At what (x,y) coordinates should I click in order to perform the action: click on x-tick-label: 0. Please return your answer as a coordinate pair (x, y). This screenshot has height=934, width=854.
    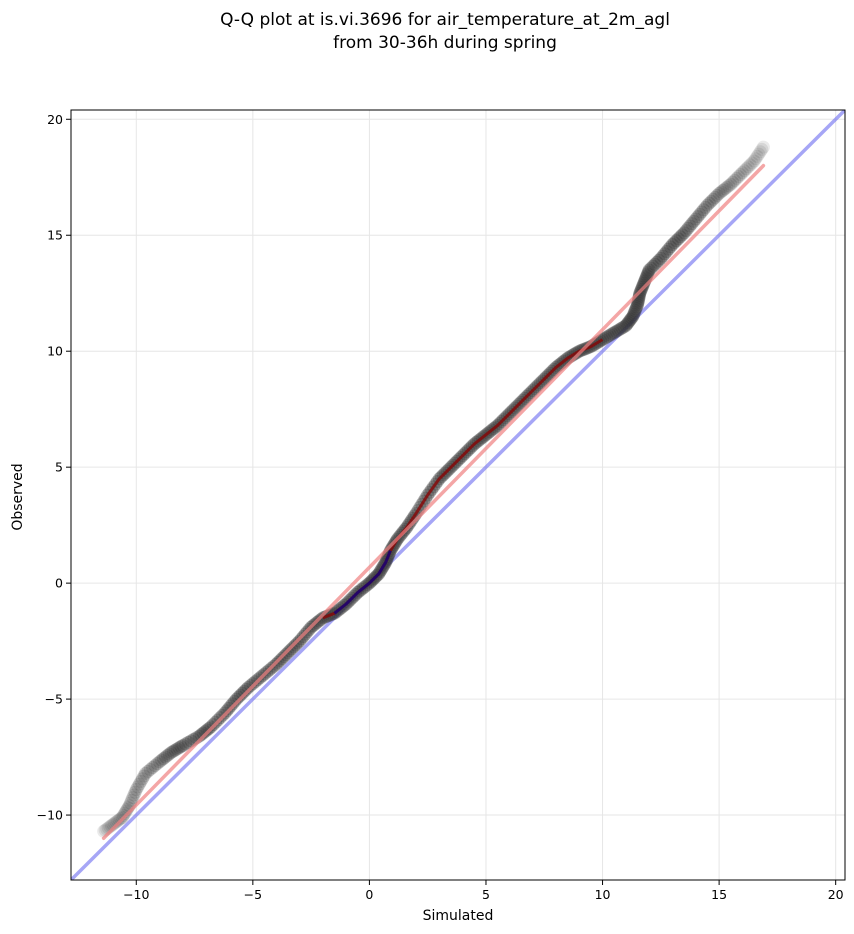
    Looking at the image, I should click on (369, 894).